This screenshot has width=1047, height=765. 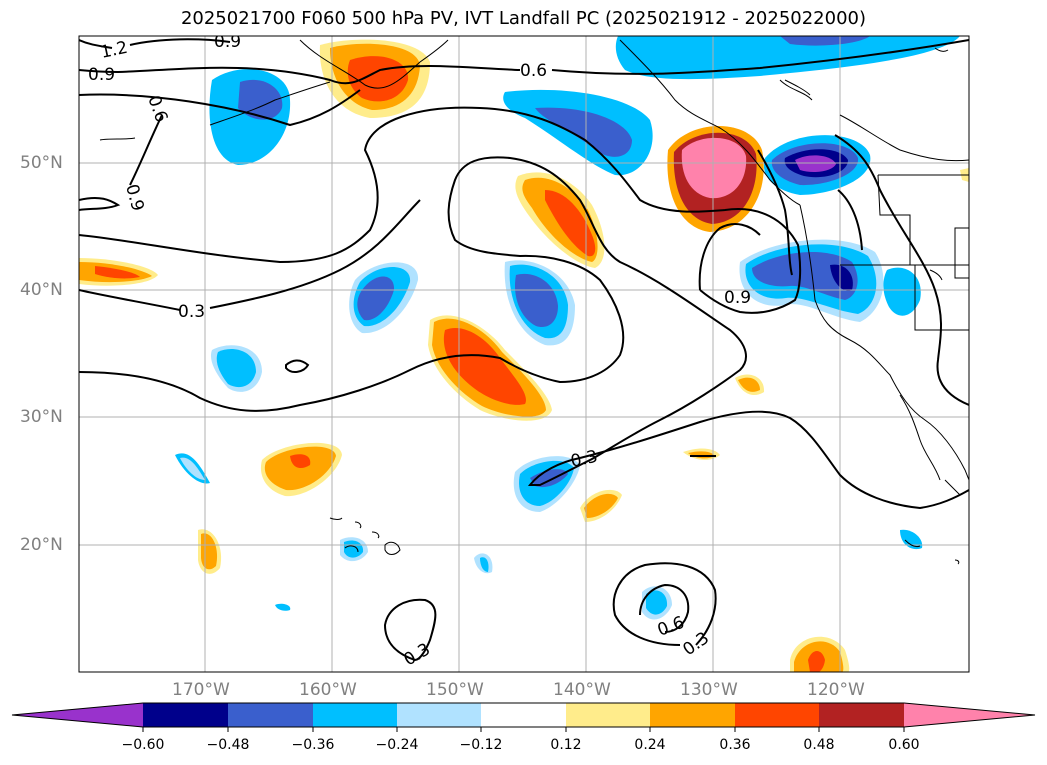 I want to click on colorbar-tick-label: 0.60, so click(x=904, y=745).